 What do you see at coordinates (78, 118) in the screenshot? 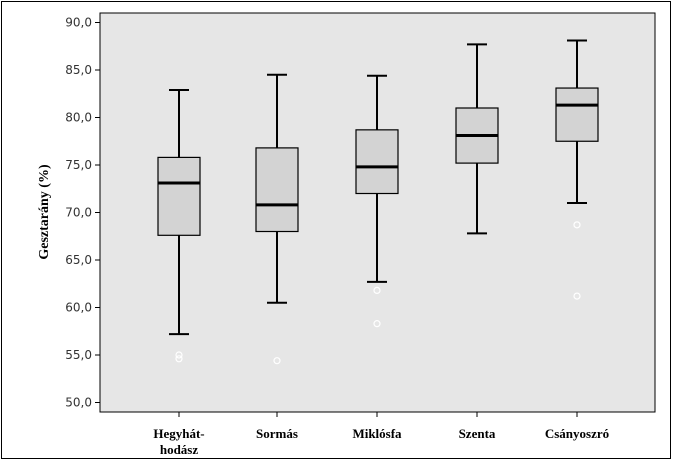
I see `y-tick-label: 80,0` at bounding box center [78, 118].